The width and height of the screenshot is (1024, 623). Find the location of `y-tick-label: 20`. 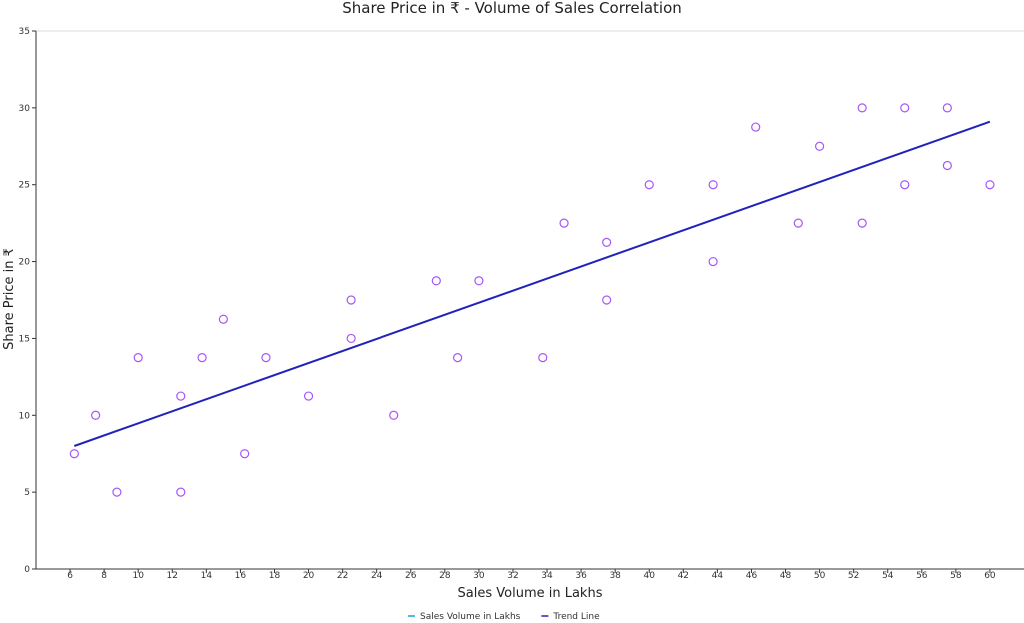

y-tick-label: 20 is located at coordinates (25, 263).